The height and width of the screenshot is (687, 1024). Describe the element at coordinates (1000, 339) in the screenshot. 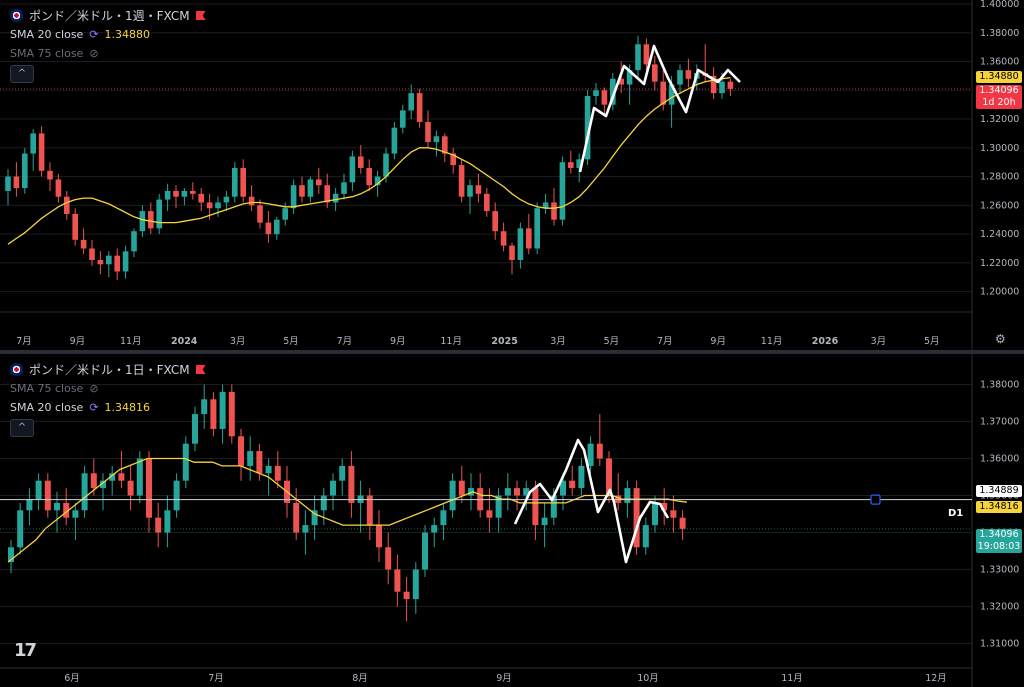

I see `weekly-settings-gear-icon: ⚙` at that location.